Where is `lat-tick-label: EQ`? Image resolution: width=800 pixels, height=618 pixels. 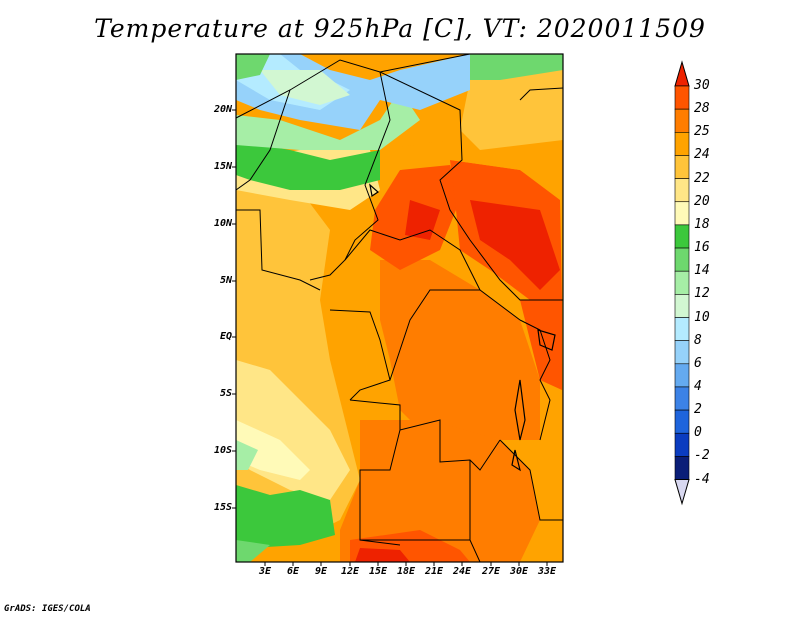
lat-tick-label: EQ is located at coordinates (225, 336).